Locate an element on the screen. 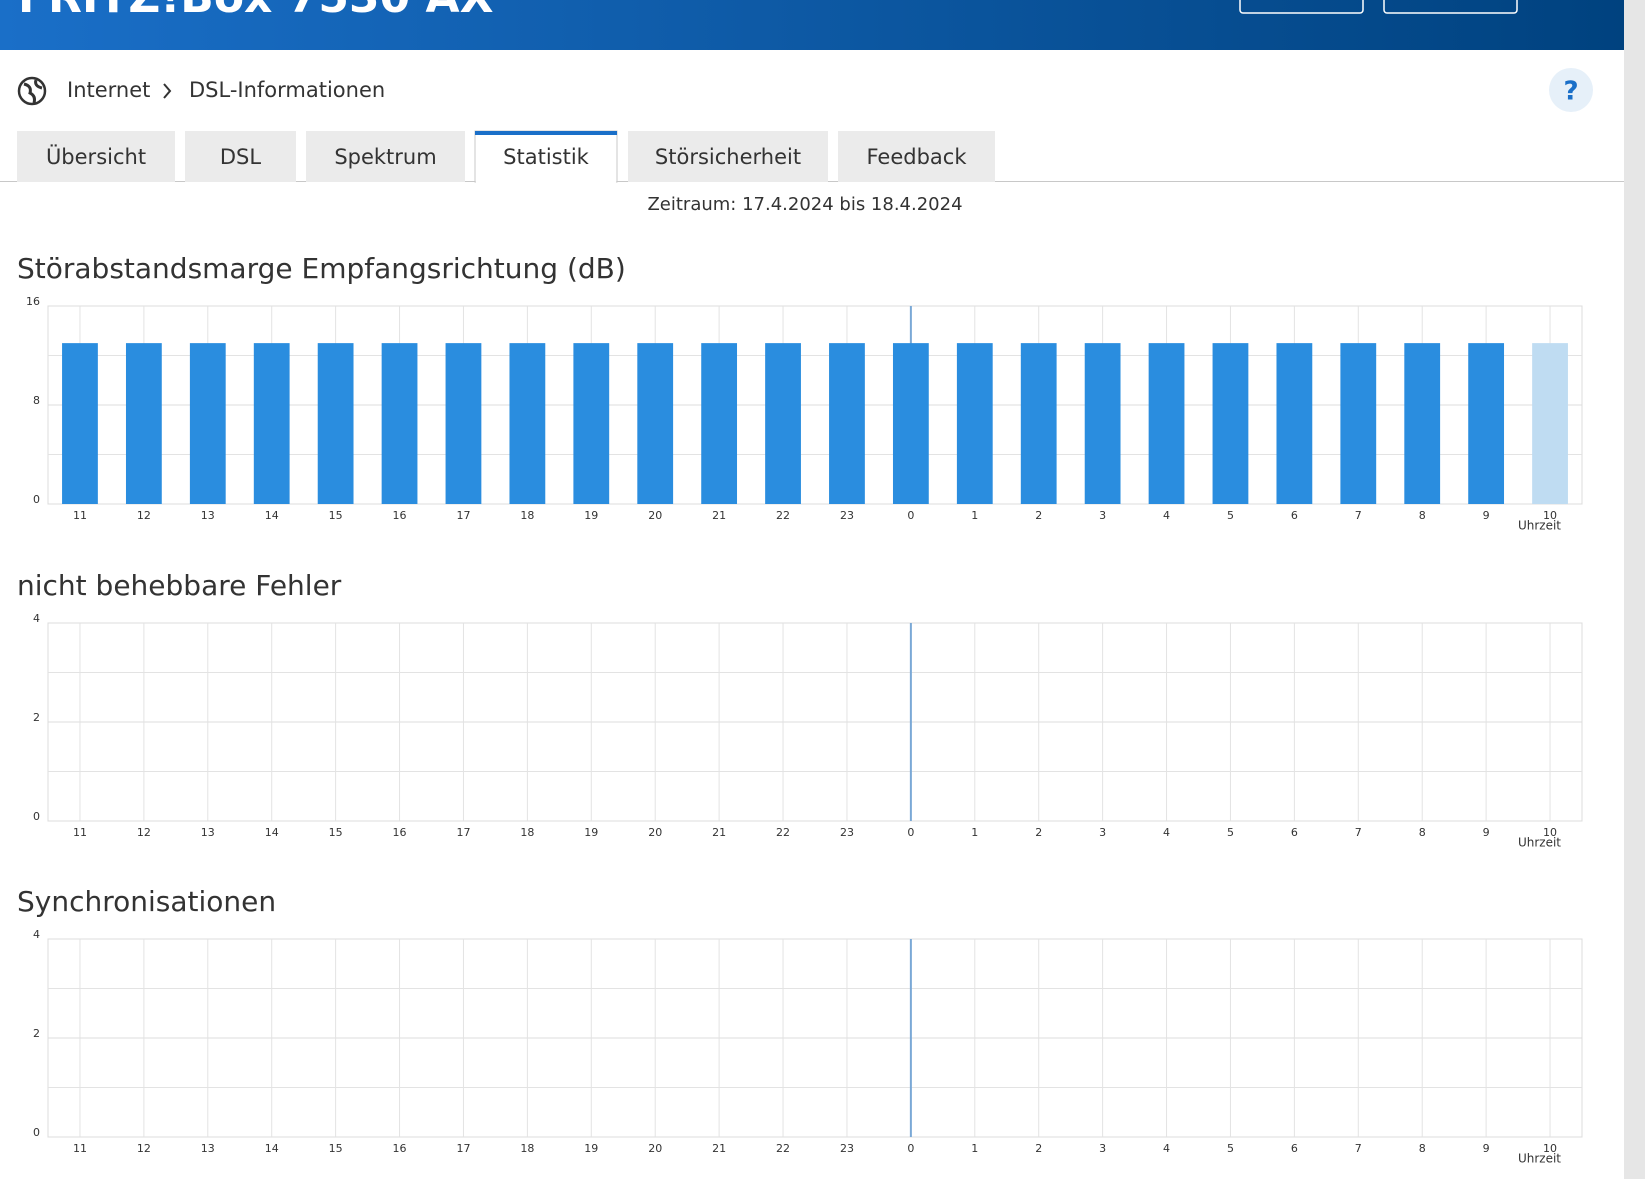 The width and height of the screenshot is (1645, 1183). tab-label: Übersicht is located at coordinates (96, 156).